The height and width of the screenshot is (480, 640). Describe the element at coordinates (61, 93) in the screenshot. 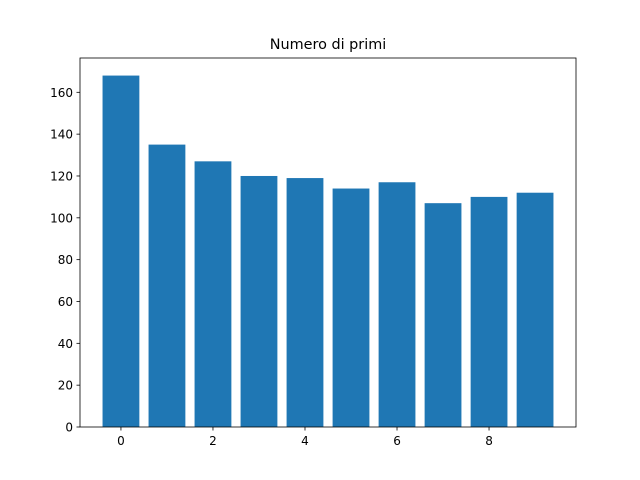

I see `y-tick-label: 160` at that location.